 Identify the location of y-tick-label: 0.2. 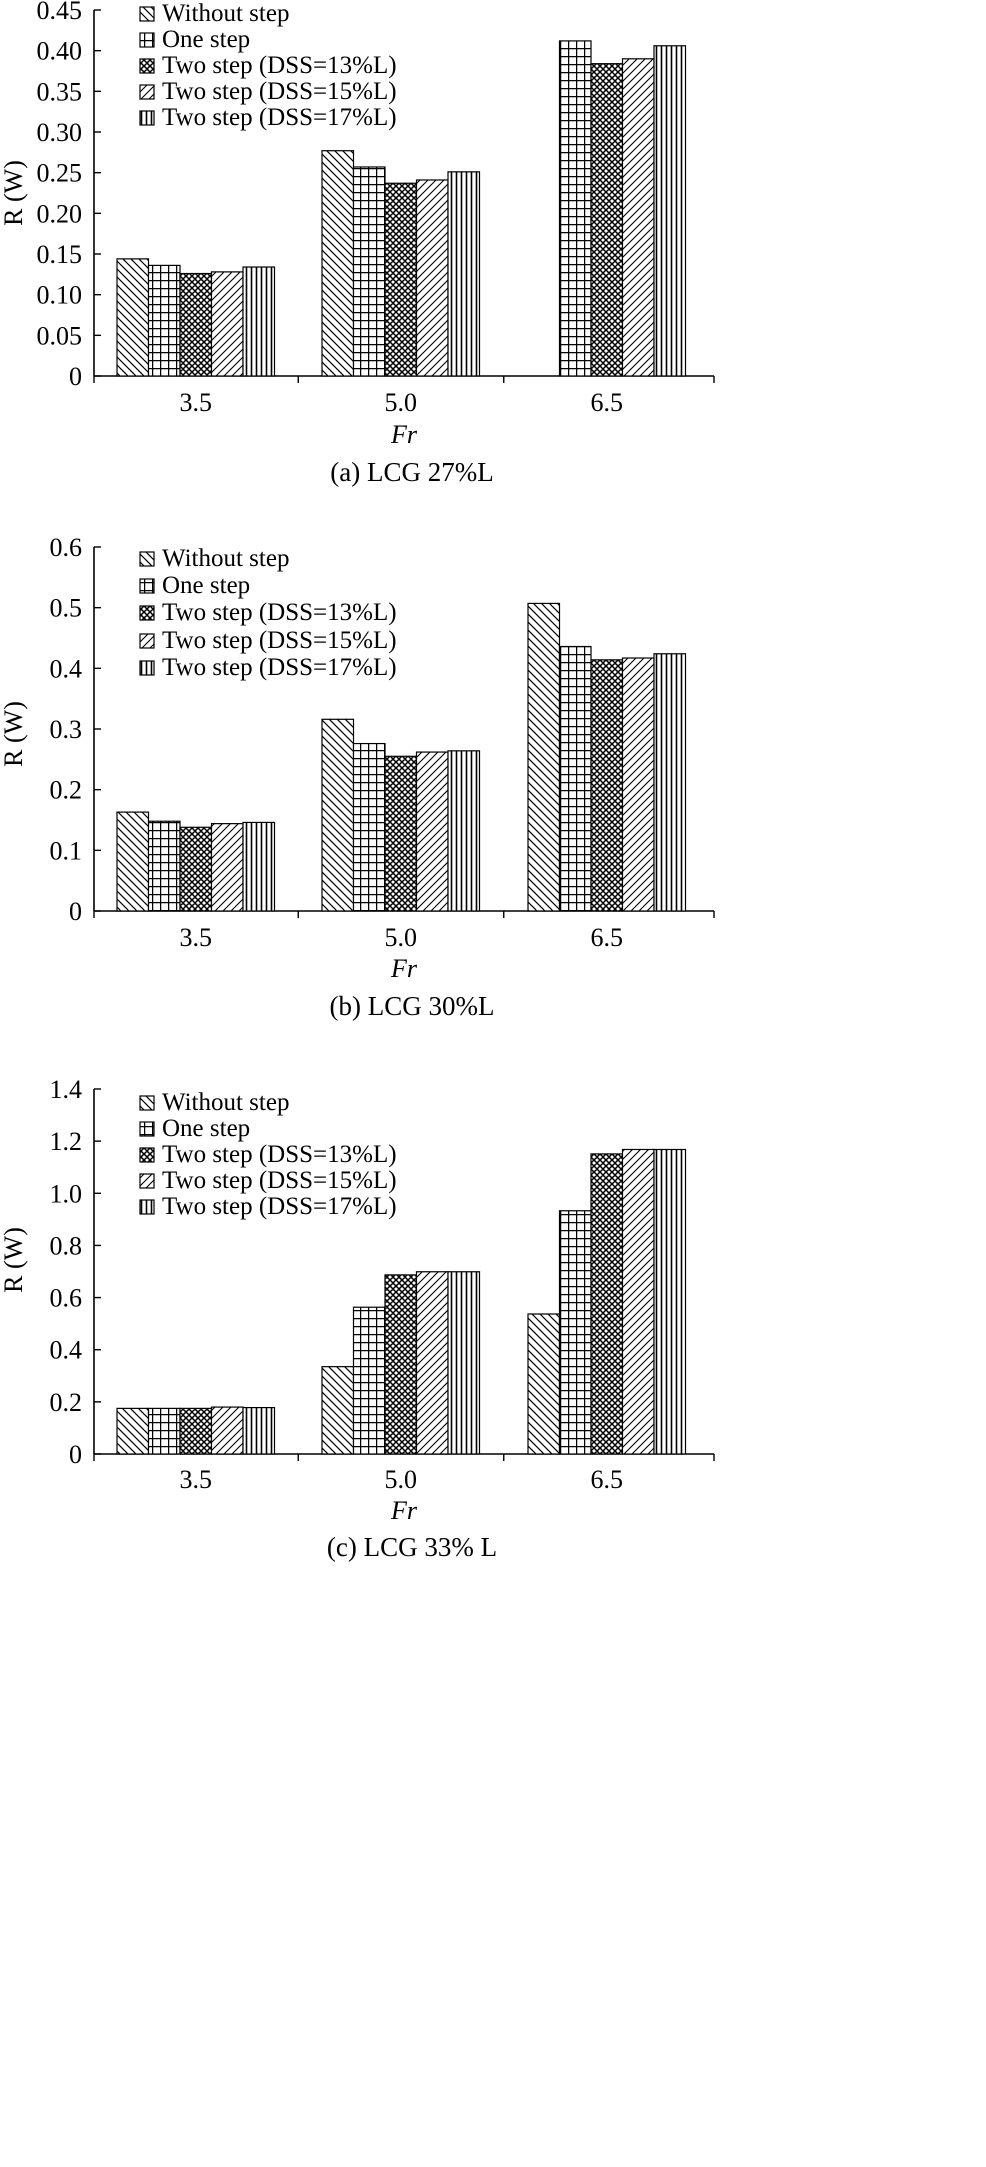
(66, 1402).